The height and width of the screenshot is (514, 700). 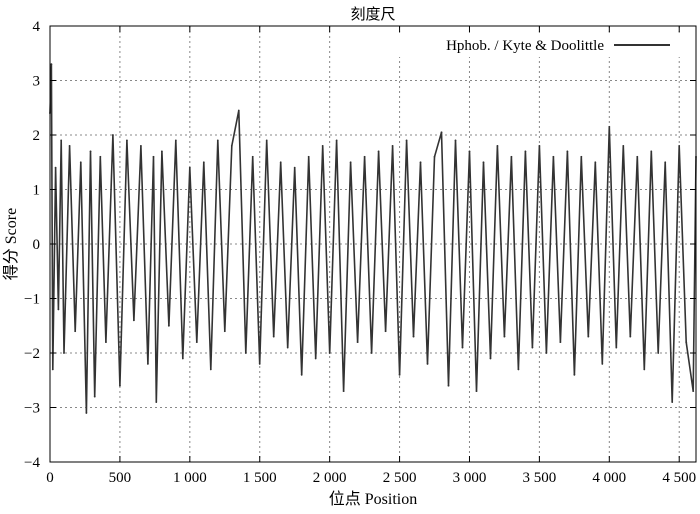 I want to click on x-axis-title: 位点 Position, so click(x=373, y=499).